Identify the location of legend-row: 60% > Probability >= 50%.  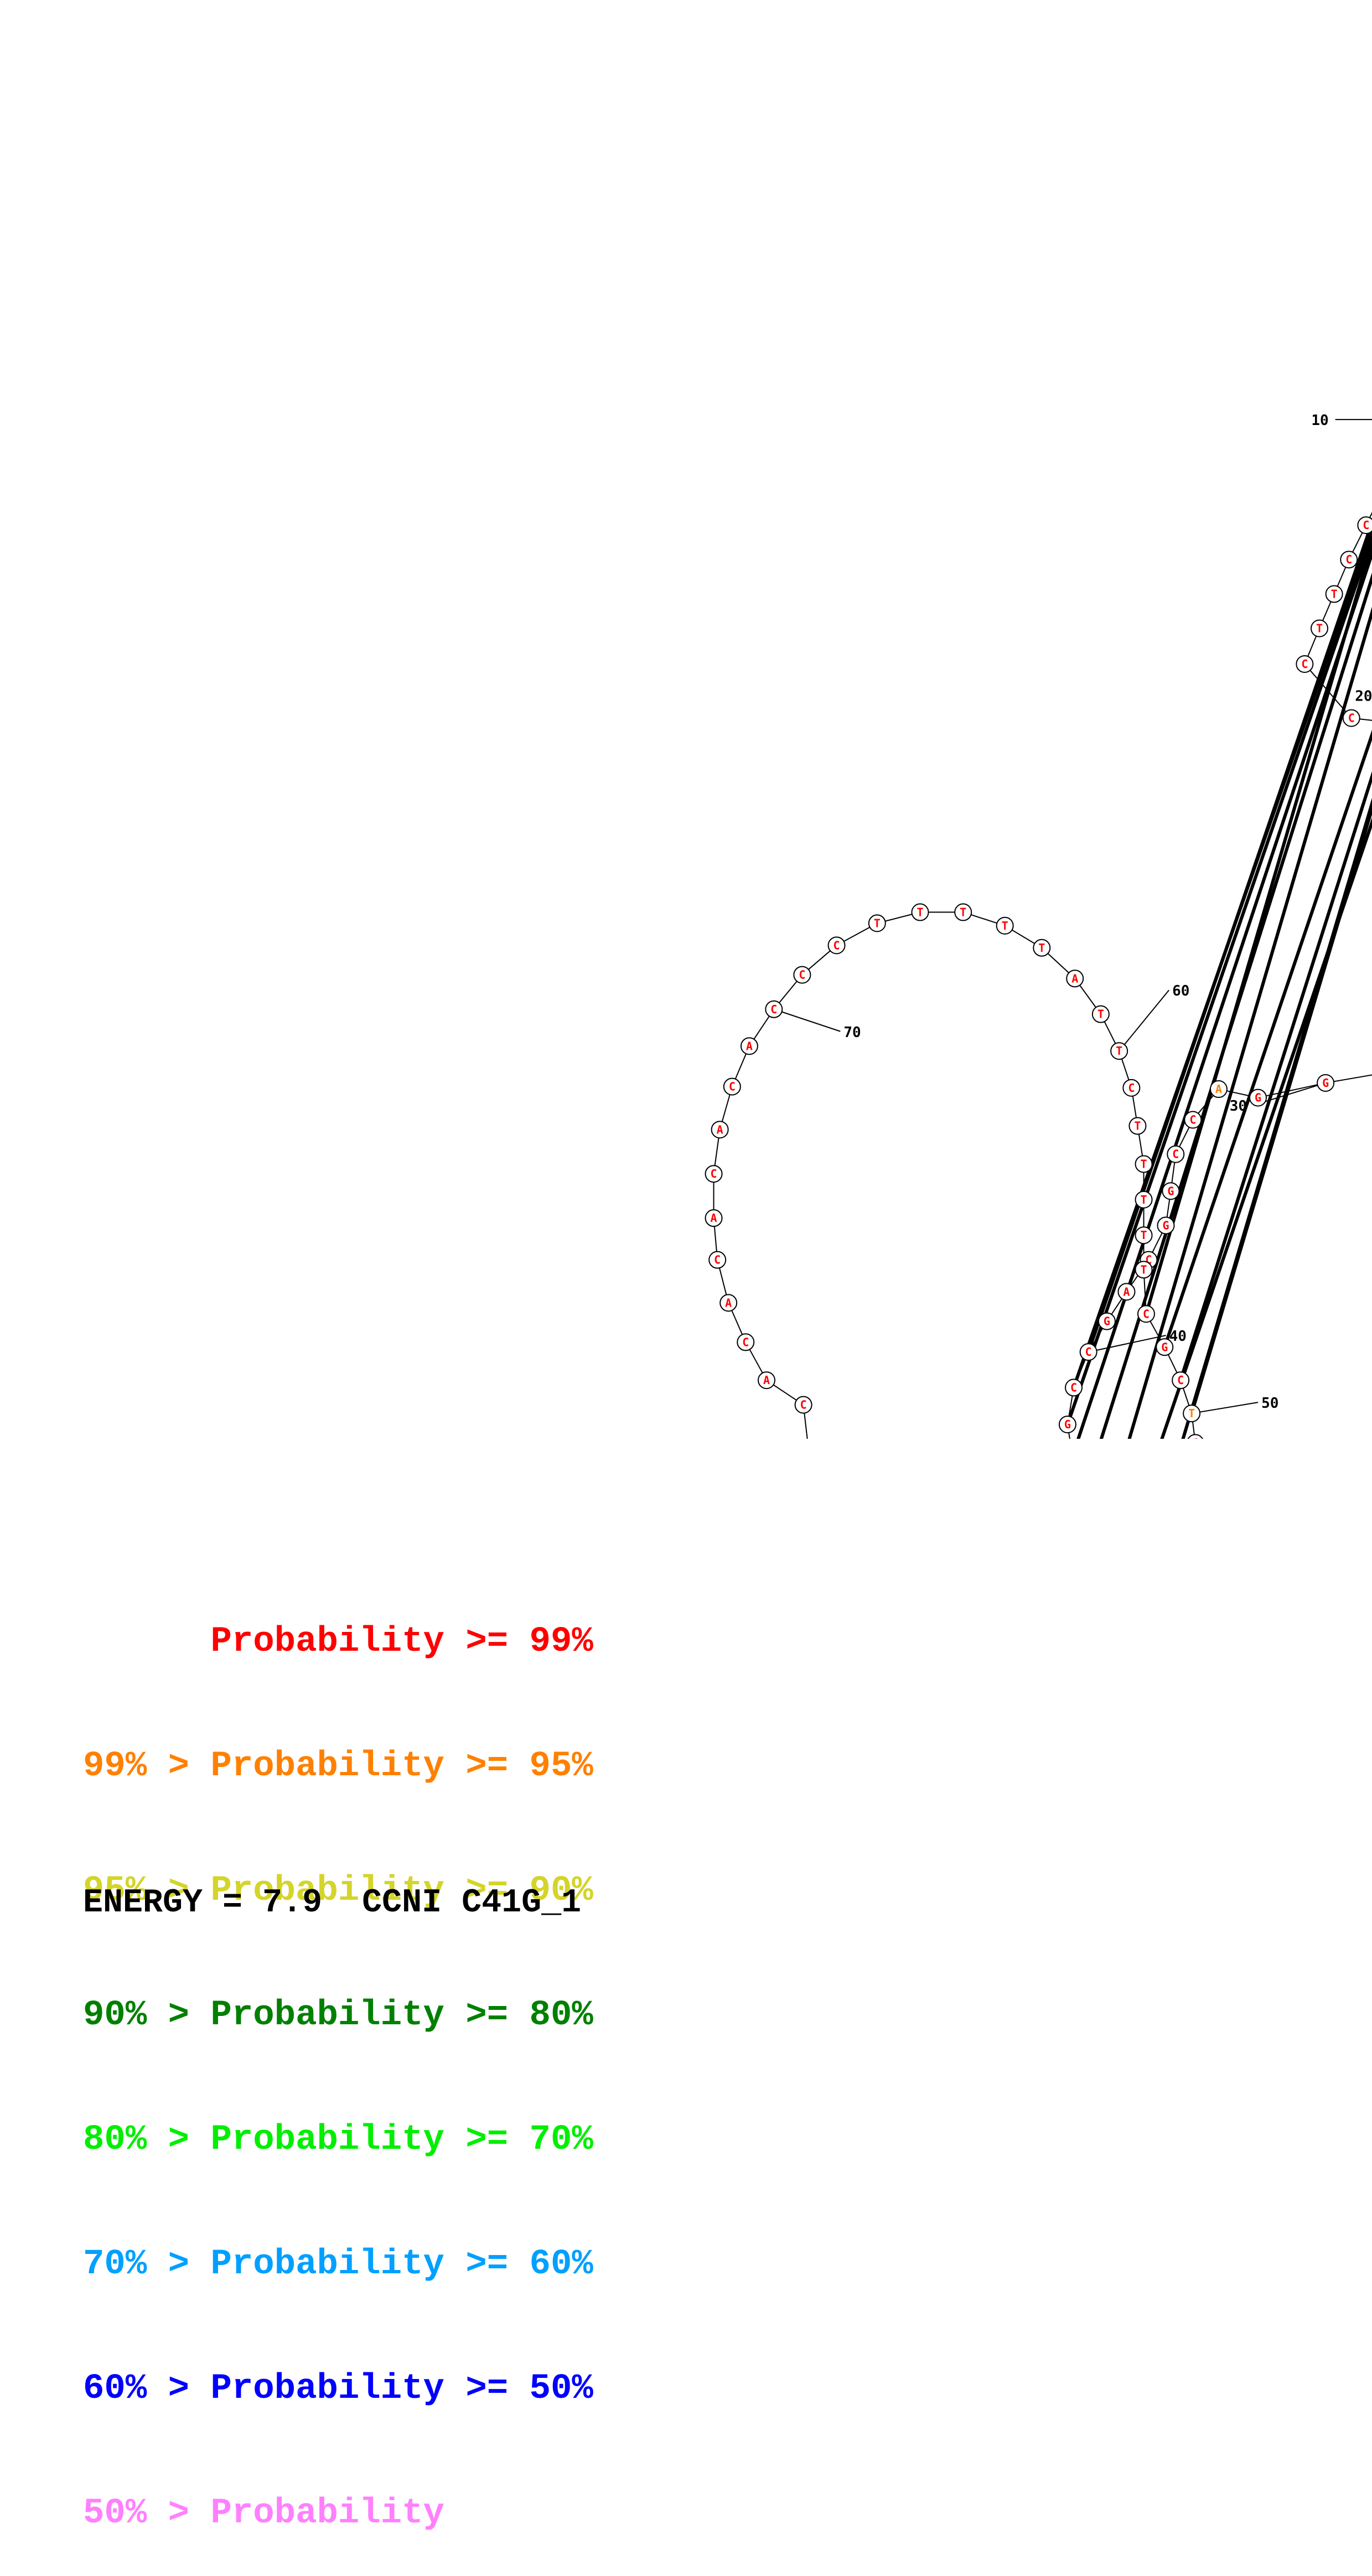
(338, 2389).